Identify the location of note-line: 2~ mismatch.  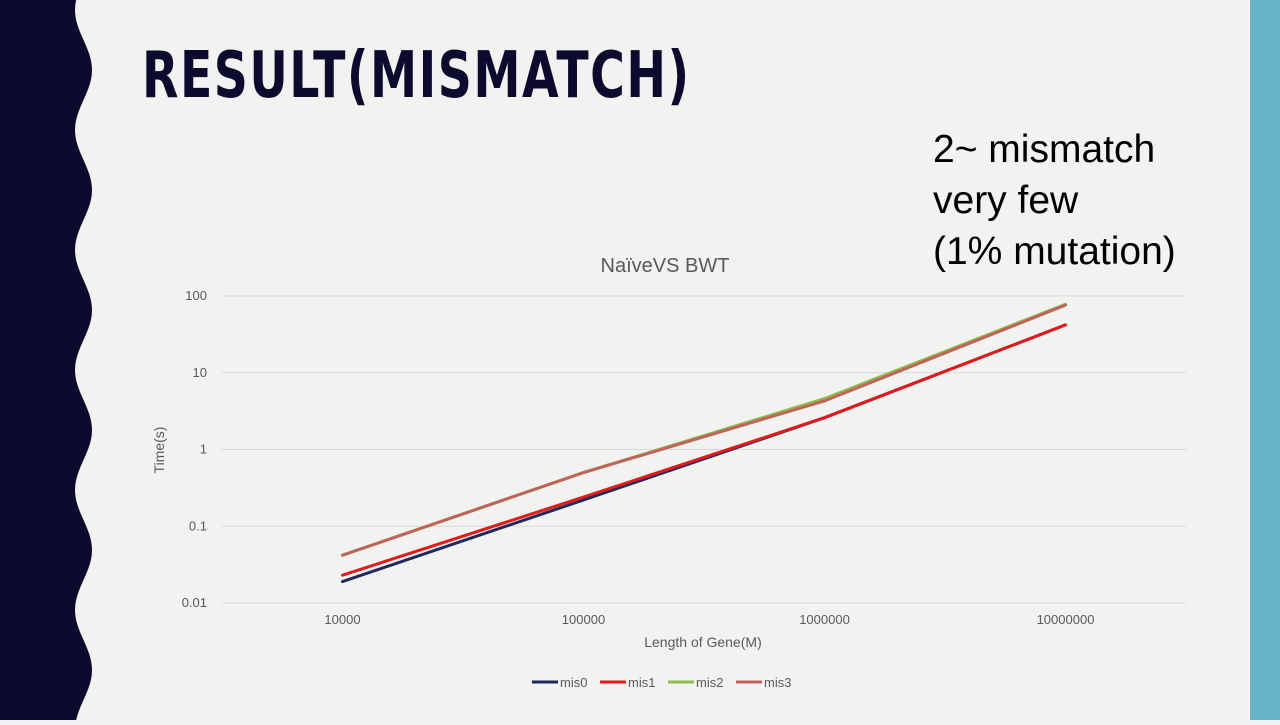
(1044, 149).